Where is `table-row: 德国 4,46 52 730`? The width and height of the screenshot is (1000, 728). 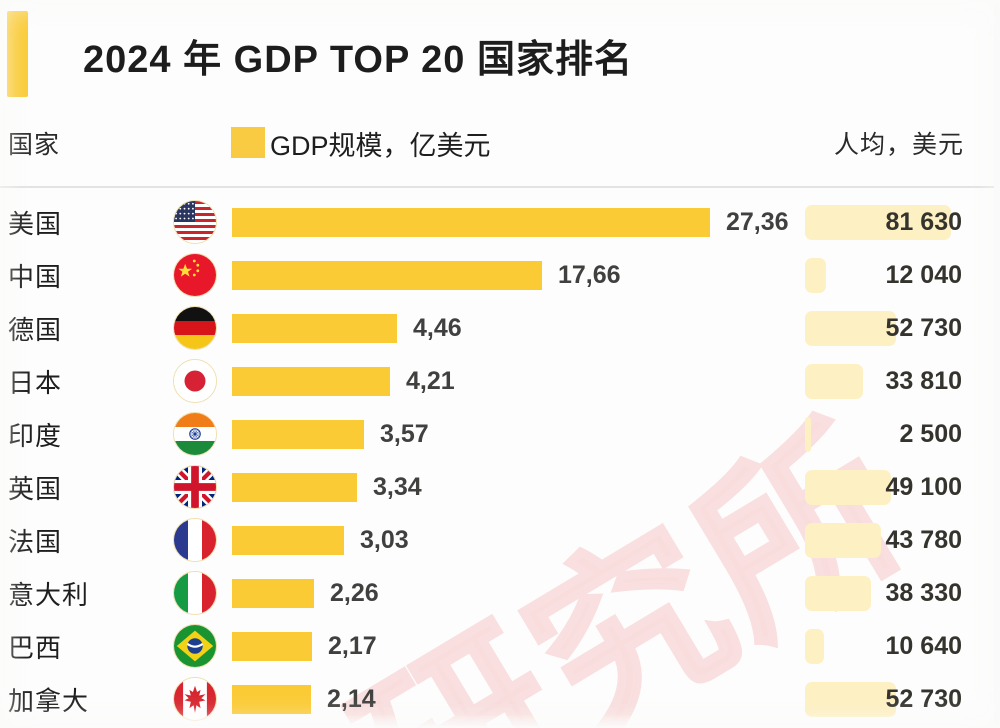 table-row: 德国 4,46 52 730 is located at coordinates (500, 328).